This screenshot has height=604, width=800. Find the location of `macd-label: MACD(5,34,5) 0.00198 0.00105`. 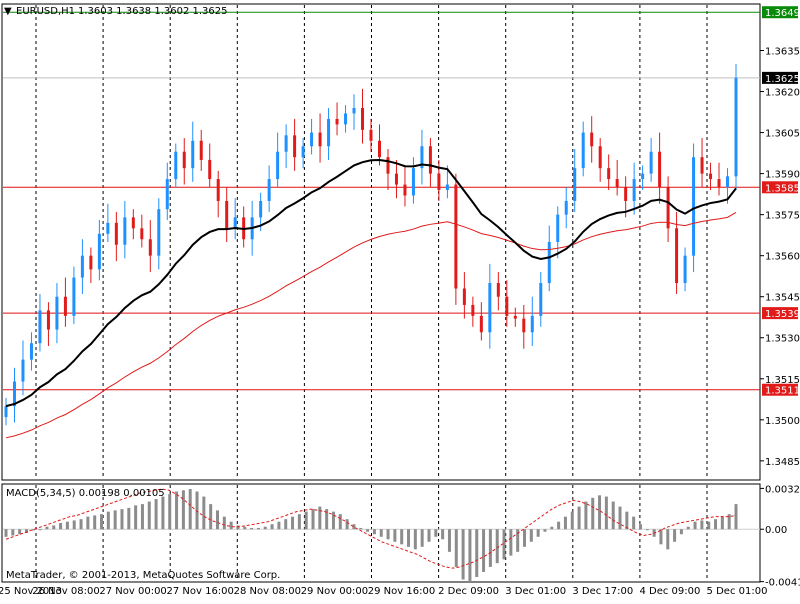

macd-label: MACD(5,34,5) 0.00198 0.00105 is located at coordinates (85, 493).